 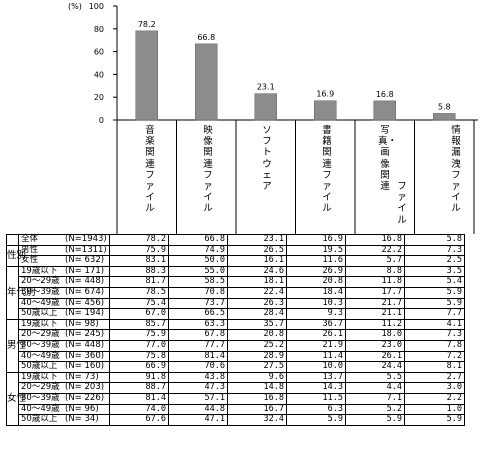 What do you see at coordinates (64, 261) in the screenshot?
I see `row-label: 女性 (N= 632)` at bounding box center [64, 261].